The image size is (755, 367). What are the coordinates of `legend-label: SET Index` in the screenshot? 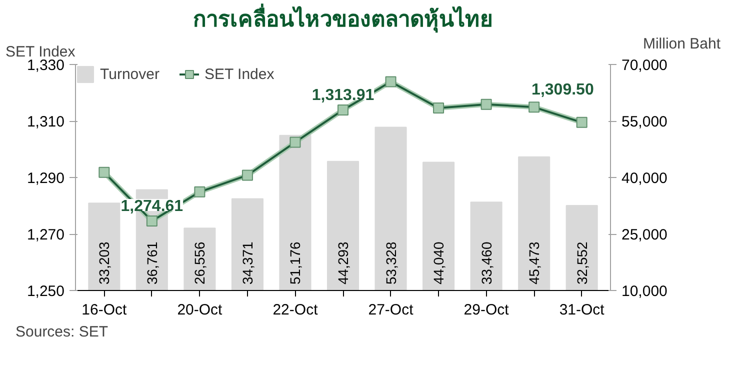 It's located at (239, 74).